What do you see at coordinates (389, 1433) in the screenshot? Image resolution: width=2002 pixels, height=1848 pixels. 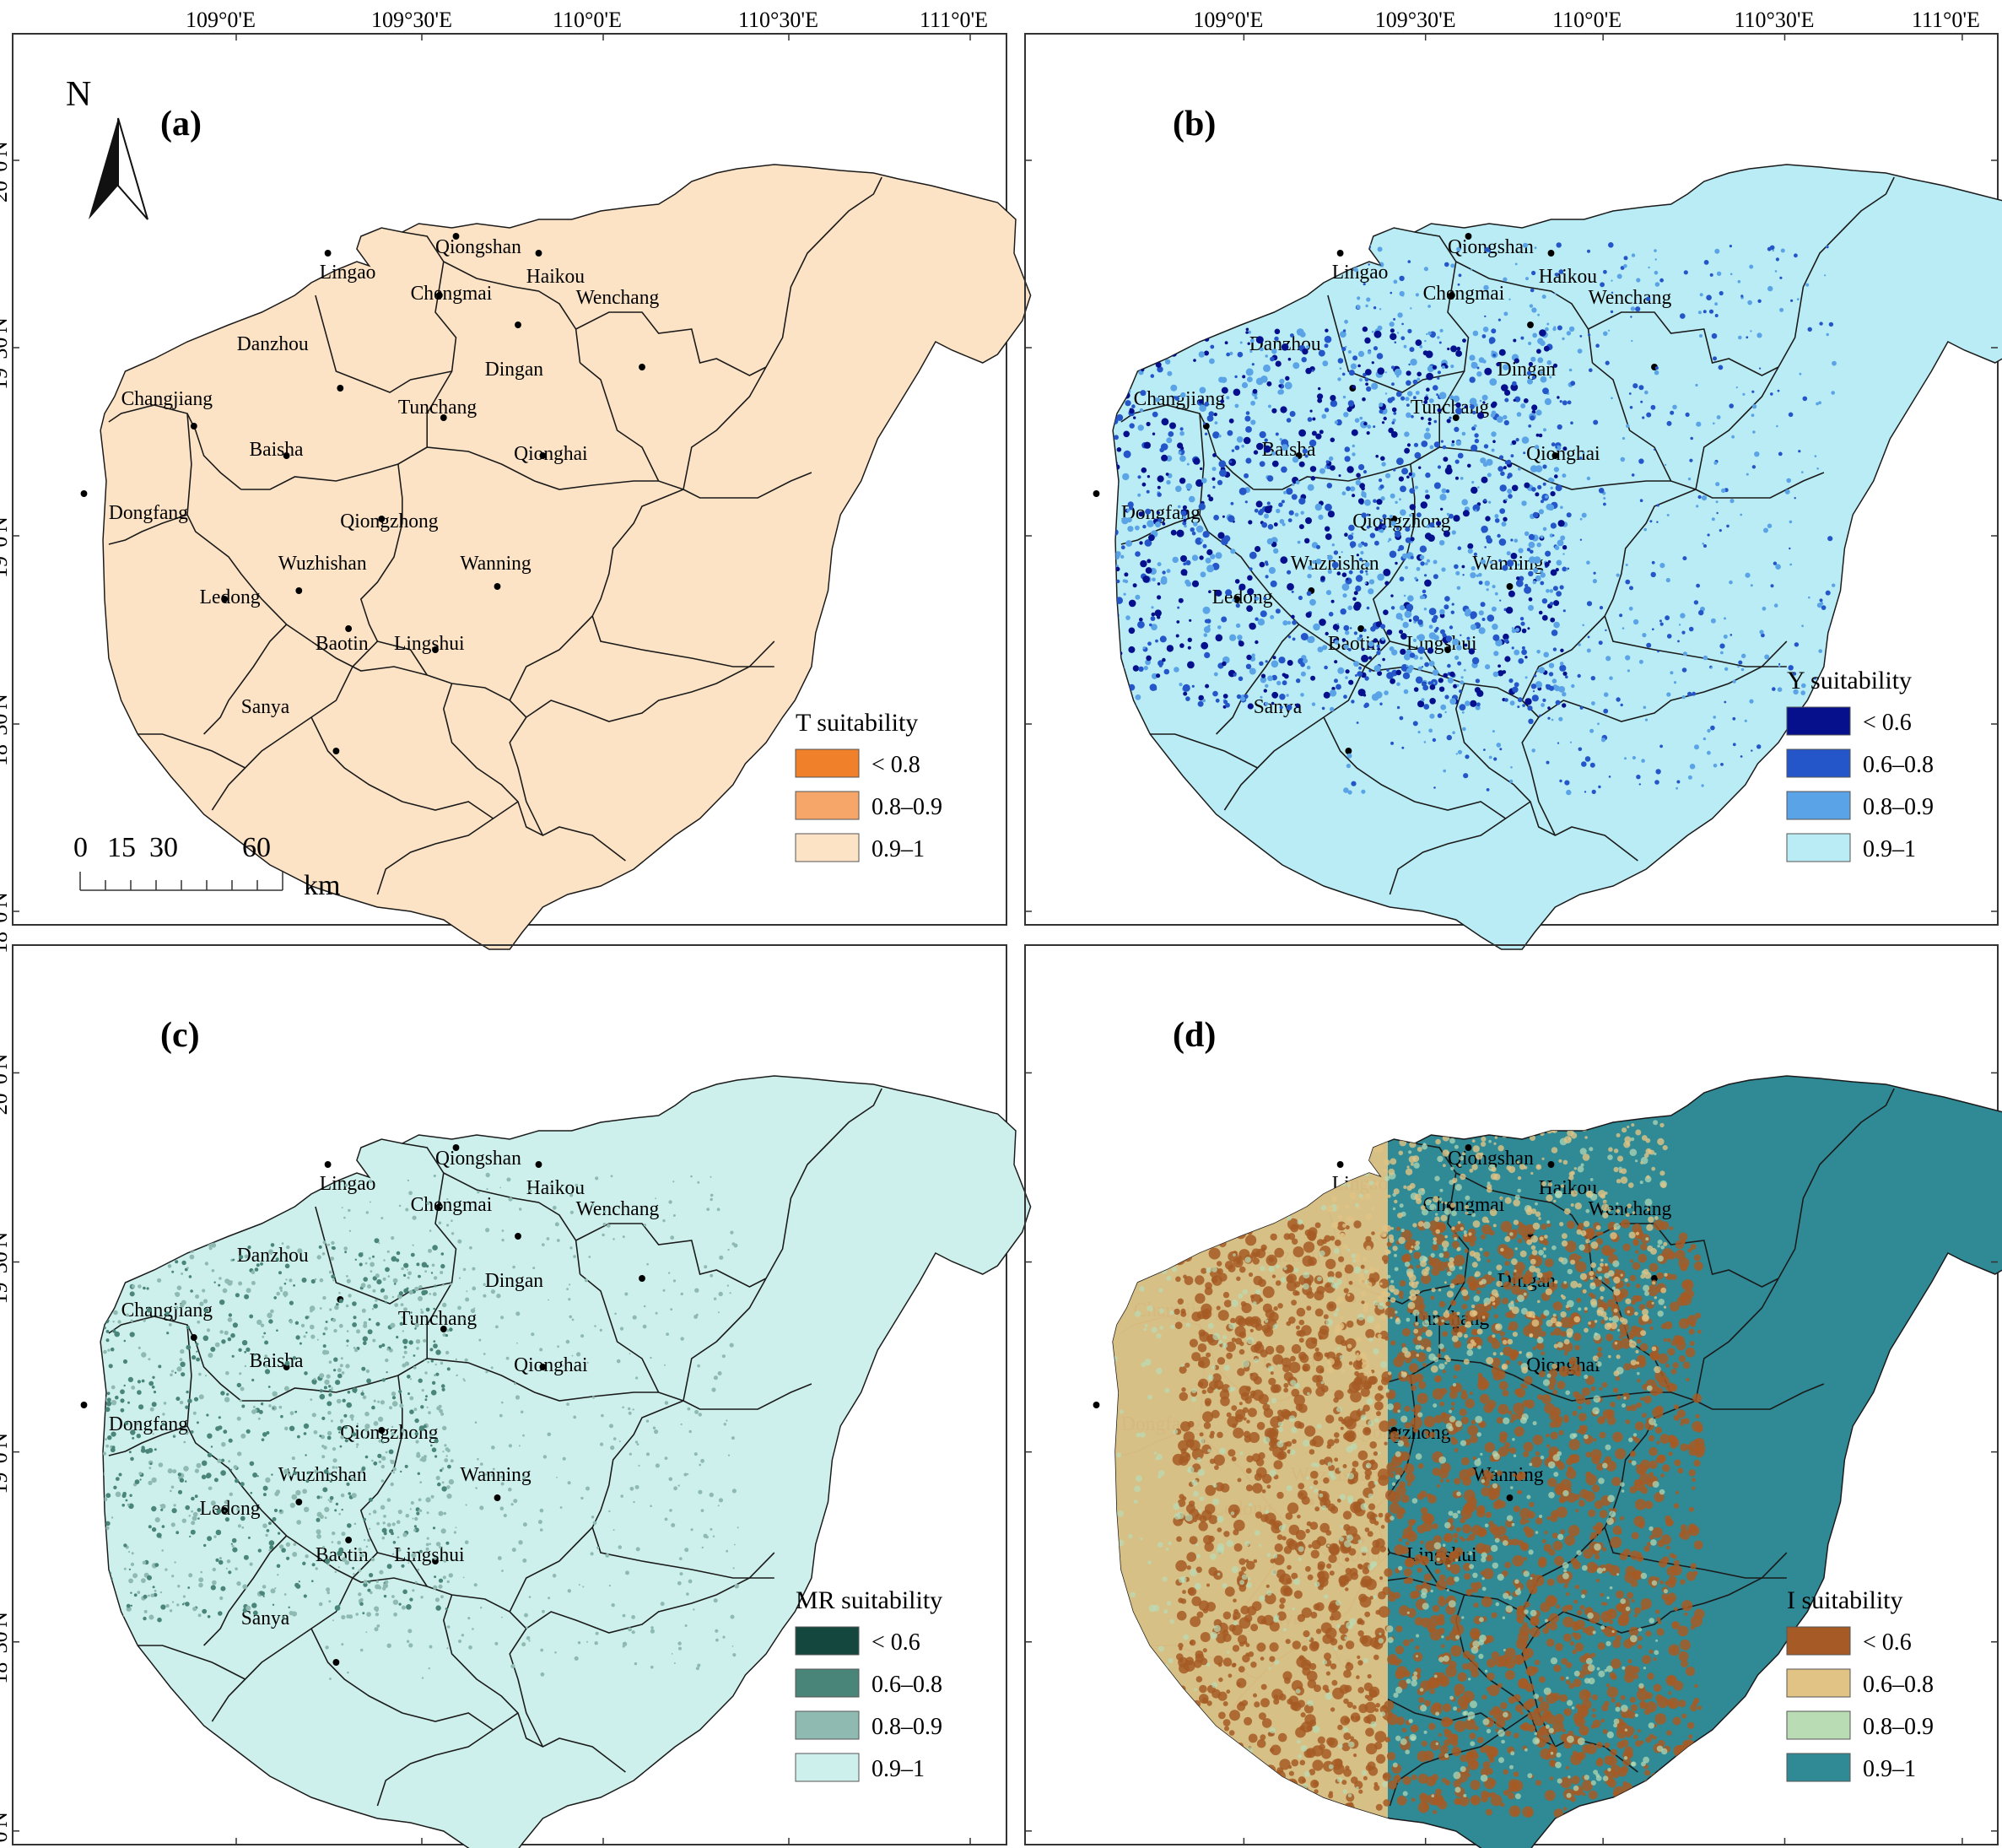 I see `place-label-qiongzhong: Qiongzhong` at bounding box center [389, 1433].